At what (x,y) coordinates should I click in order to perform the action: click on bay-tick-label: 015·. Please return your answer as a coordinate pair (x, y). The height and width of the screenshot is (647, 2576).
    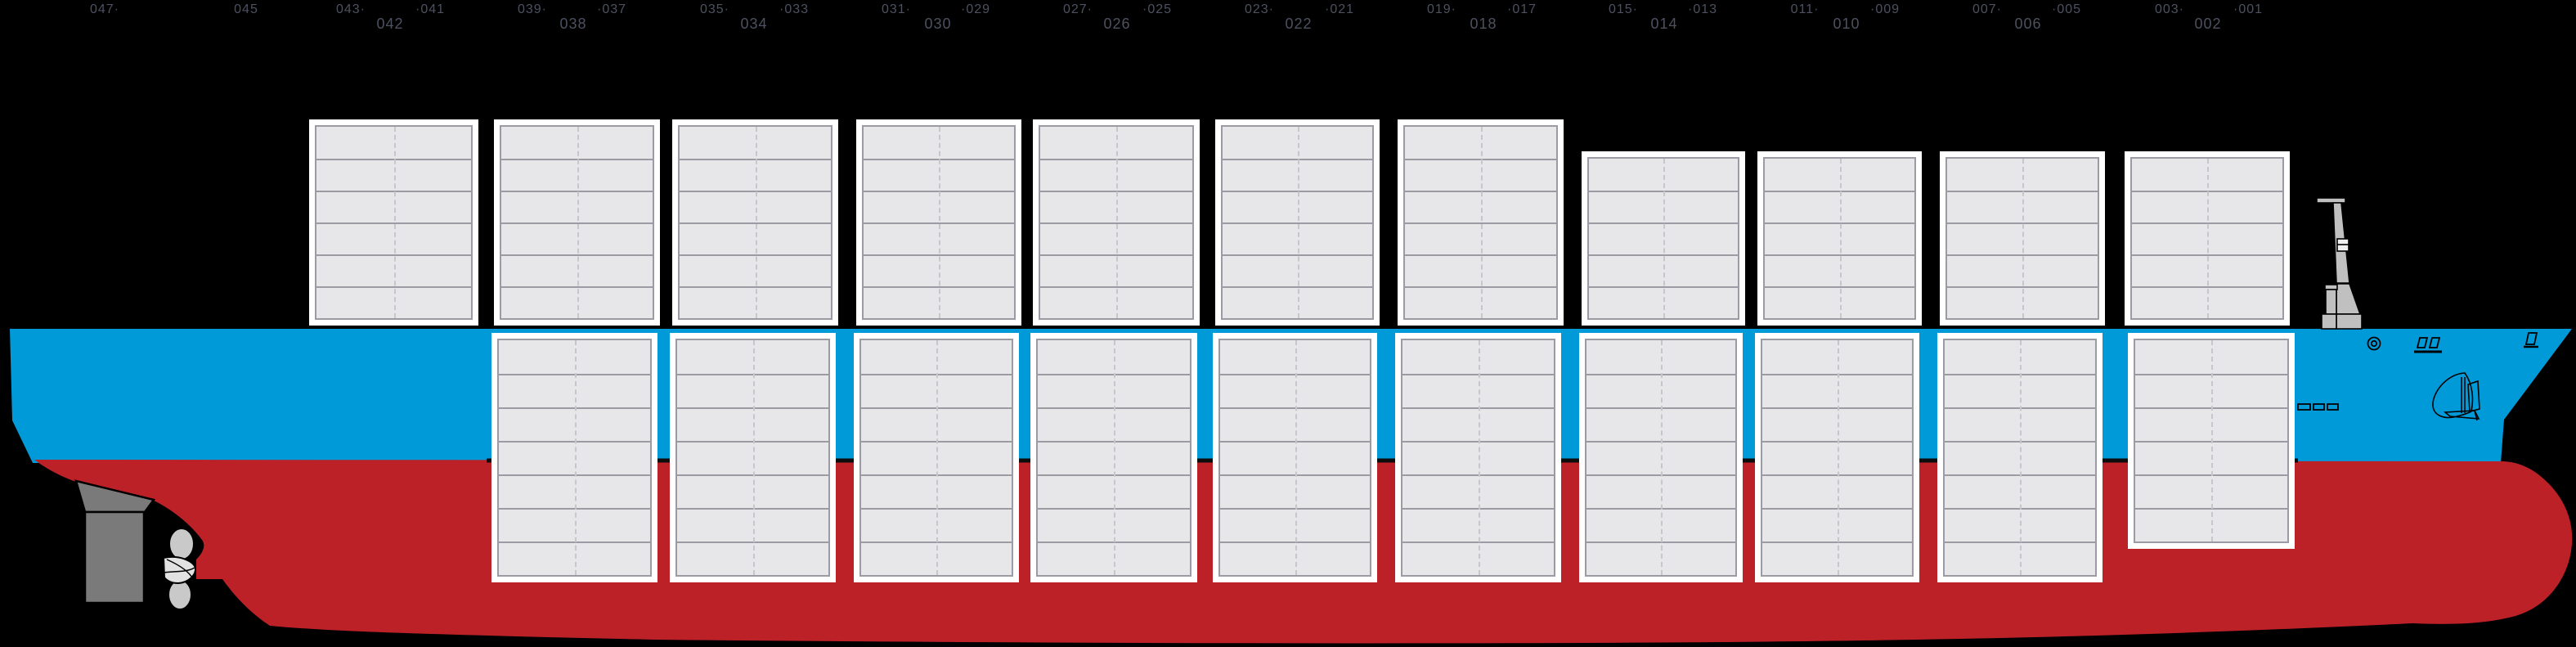
    Looking at the image, I should click on (1623, 9).